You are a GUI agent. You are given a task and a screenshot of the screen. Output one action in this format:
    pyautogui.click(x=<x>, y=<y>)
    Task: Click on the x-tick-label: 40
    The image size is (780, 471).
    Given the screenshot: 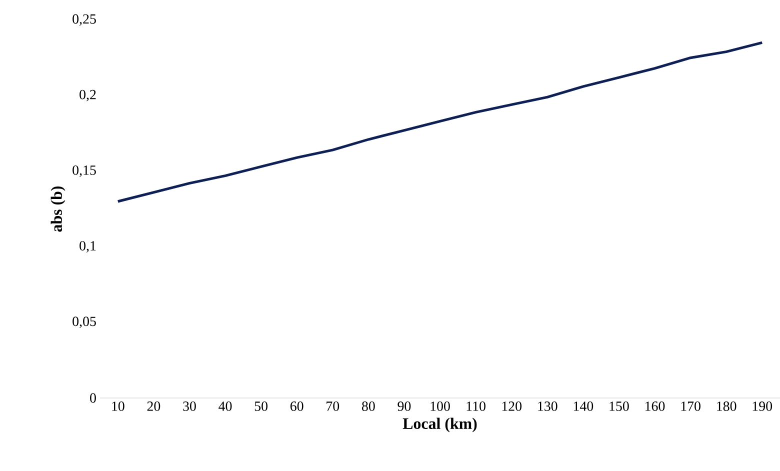 What is the action you would take?
    pyautogui.click(x=225, y=406)
    